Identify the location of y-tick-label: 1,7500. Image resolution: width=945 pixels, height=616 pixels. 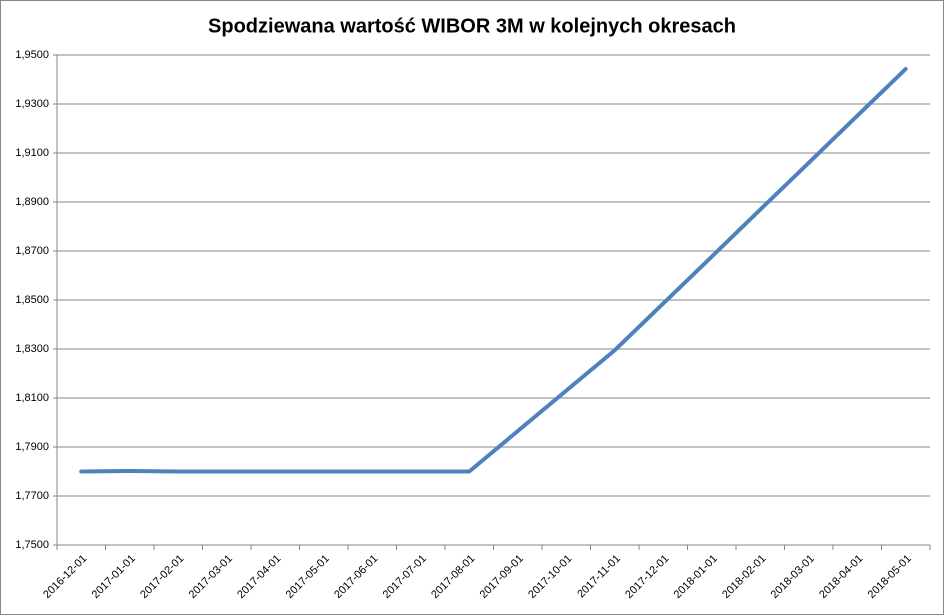
(32, 545).